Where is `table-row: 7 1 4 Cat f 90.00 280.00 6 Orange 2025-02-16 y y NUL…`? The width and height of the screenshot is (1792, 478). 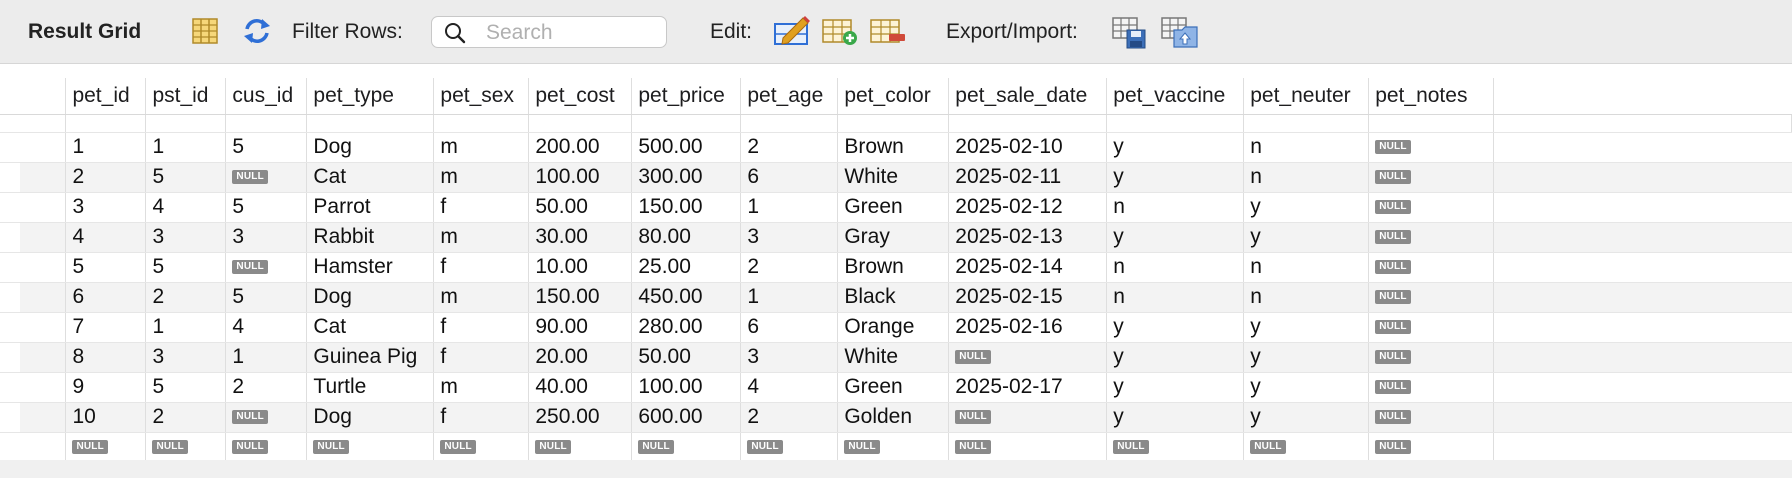
table-row: 7 1 4 Cat f 90.00 280.00 6 Orange 2025-02-16 y y NUL… is located at coordinates (896, 327).